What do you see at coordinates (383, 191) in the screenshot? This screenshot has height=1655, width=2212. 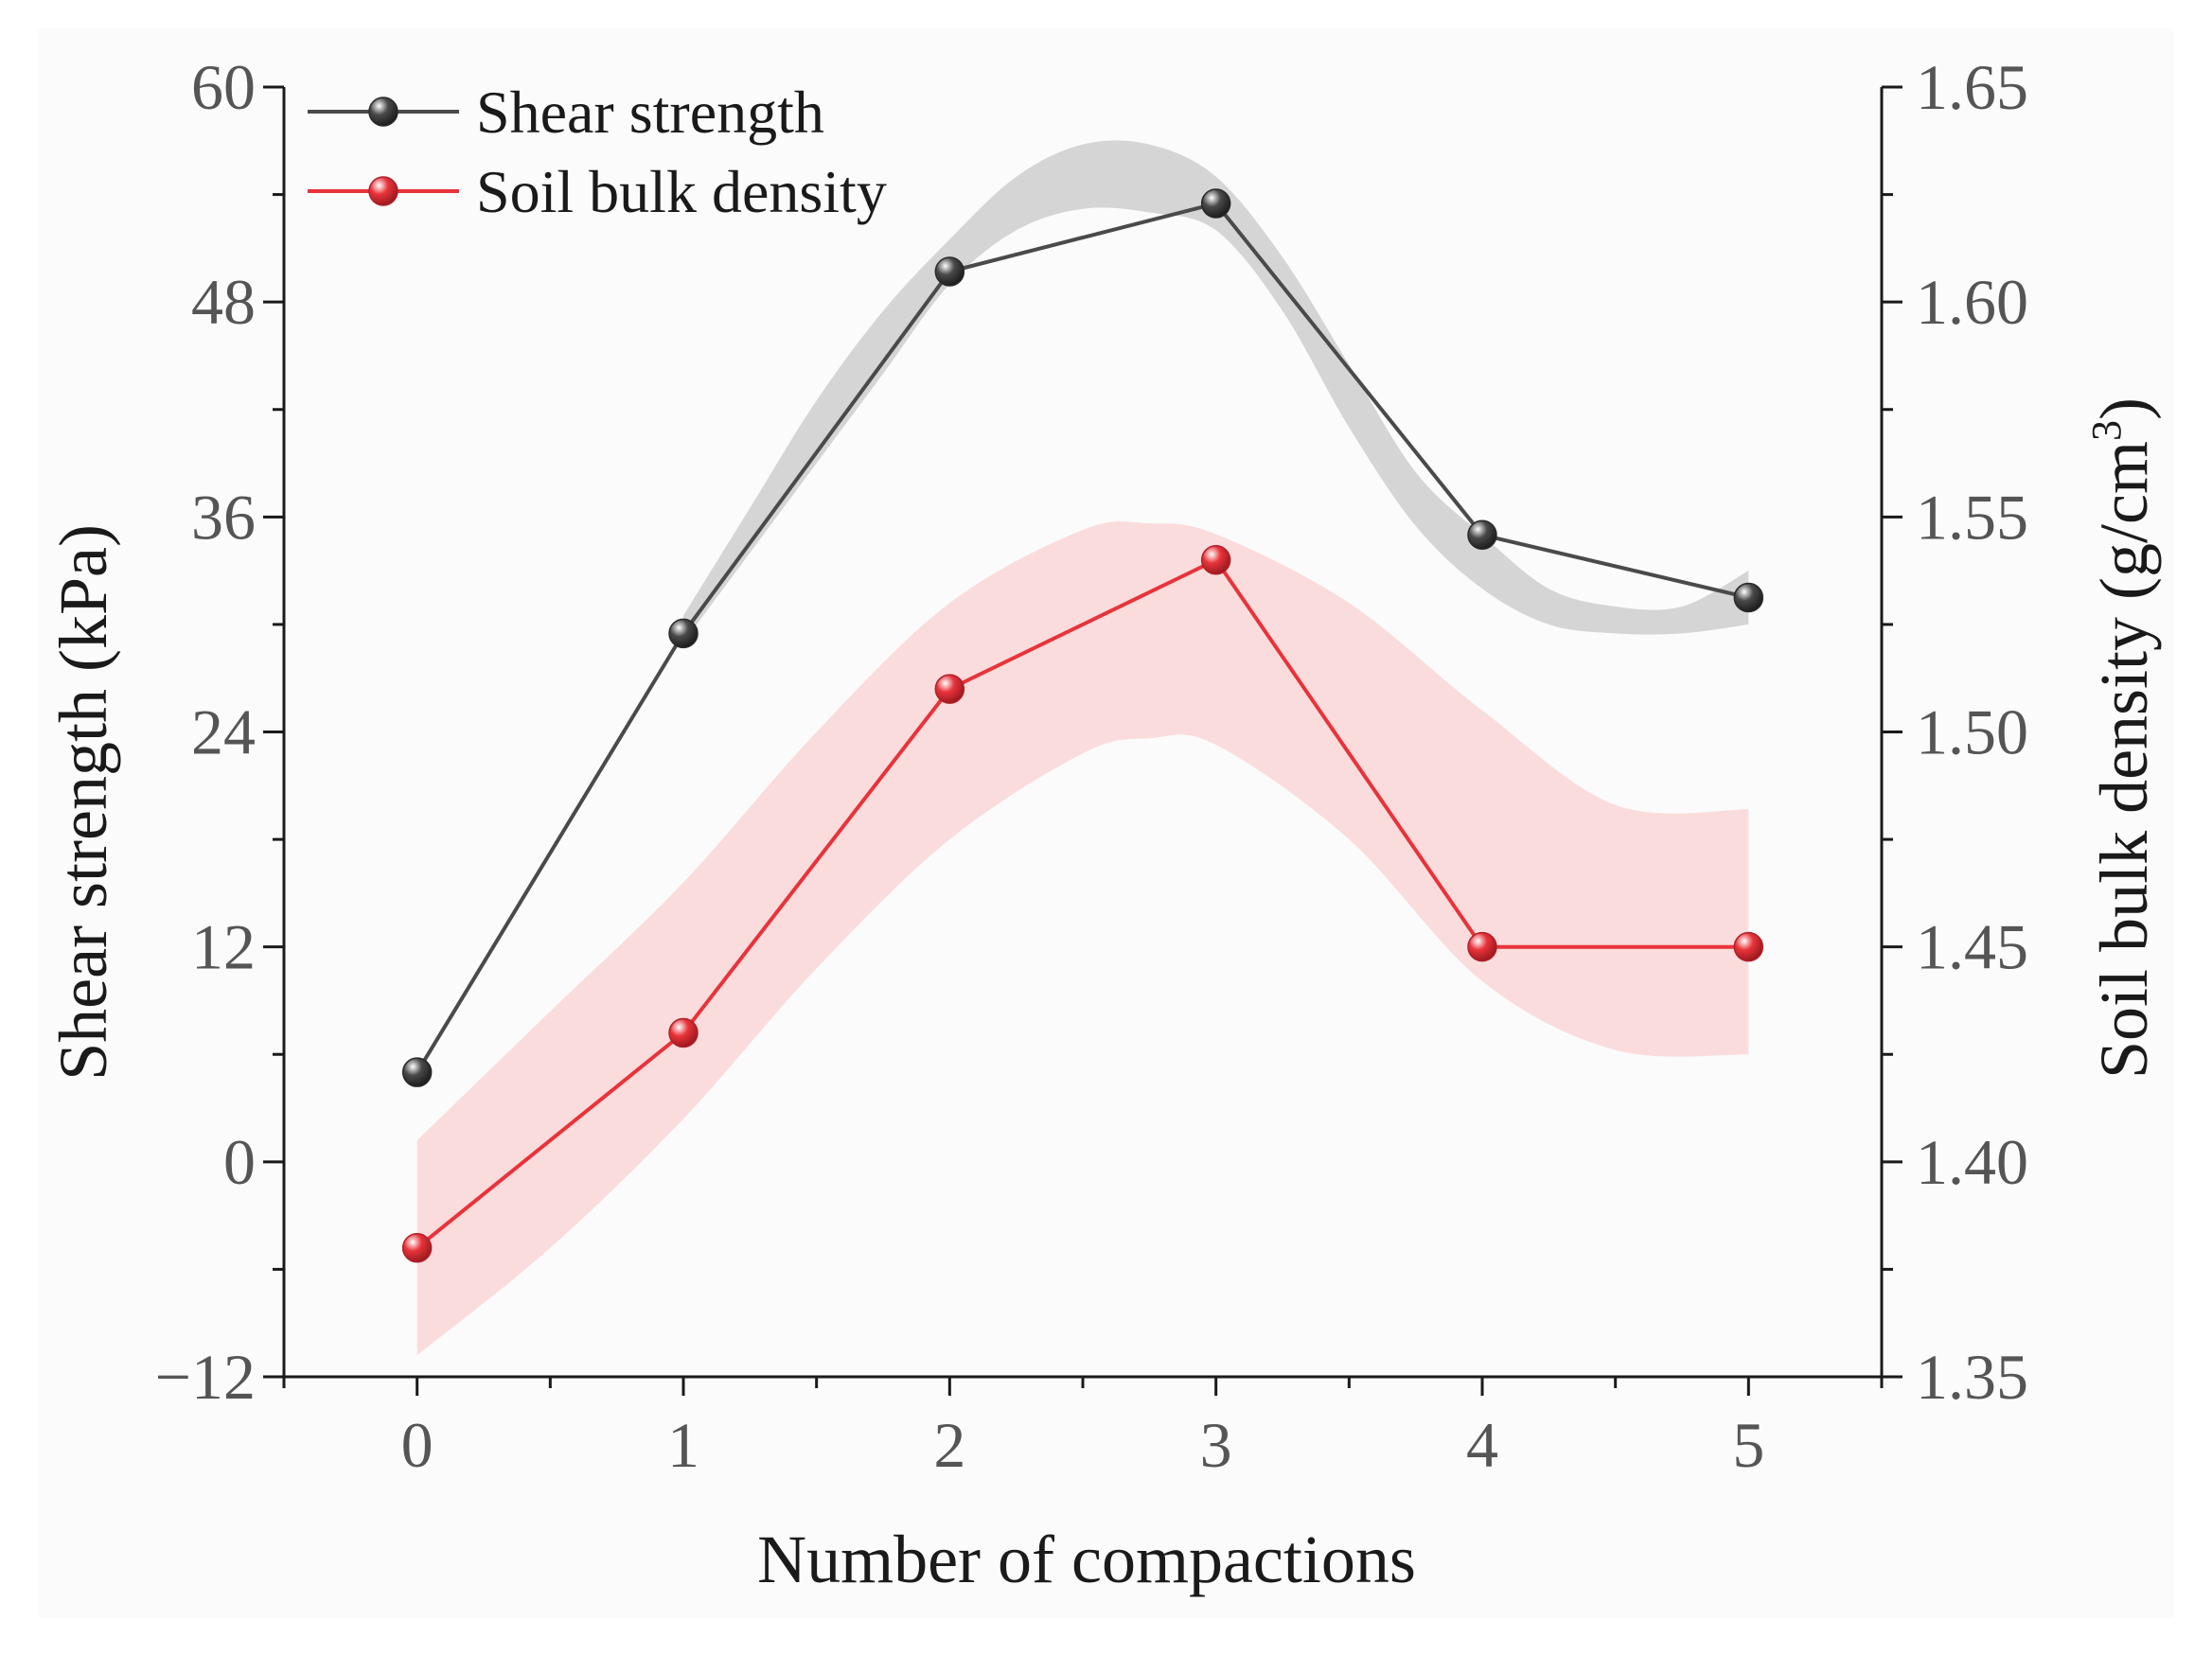 I see `legend-marker-bulk-density` at bounding box center [383, 191].